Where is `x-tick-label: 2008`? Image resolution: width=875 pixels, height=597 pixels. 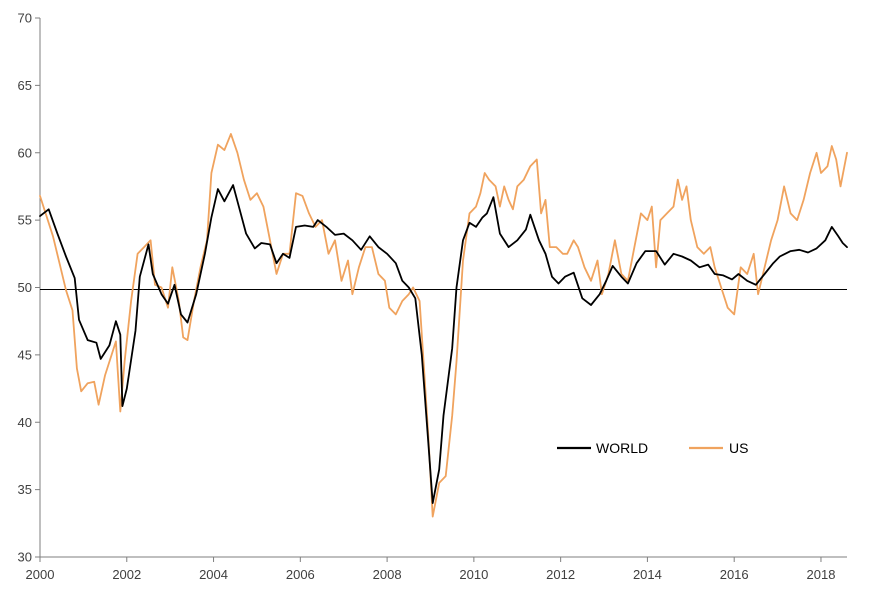
x-tick-label: 2008 is located at coordinates (387, 574).